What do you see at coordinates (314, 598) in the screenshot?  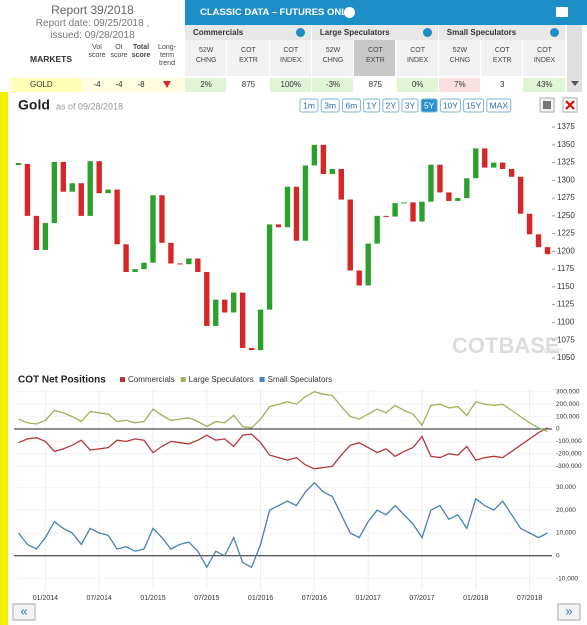 I see `x-tick-label: 07/2016` at bounding box center [314, 598].